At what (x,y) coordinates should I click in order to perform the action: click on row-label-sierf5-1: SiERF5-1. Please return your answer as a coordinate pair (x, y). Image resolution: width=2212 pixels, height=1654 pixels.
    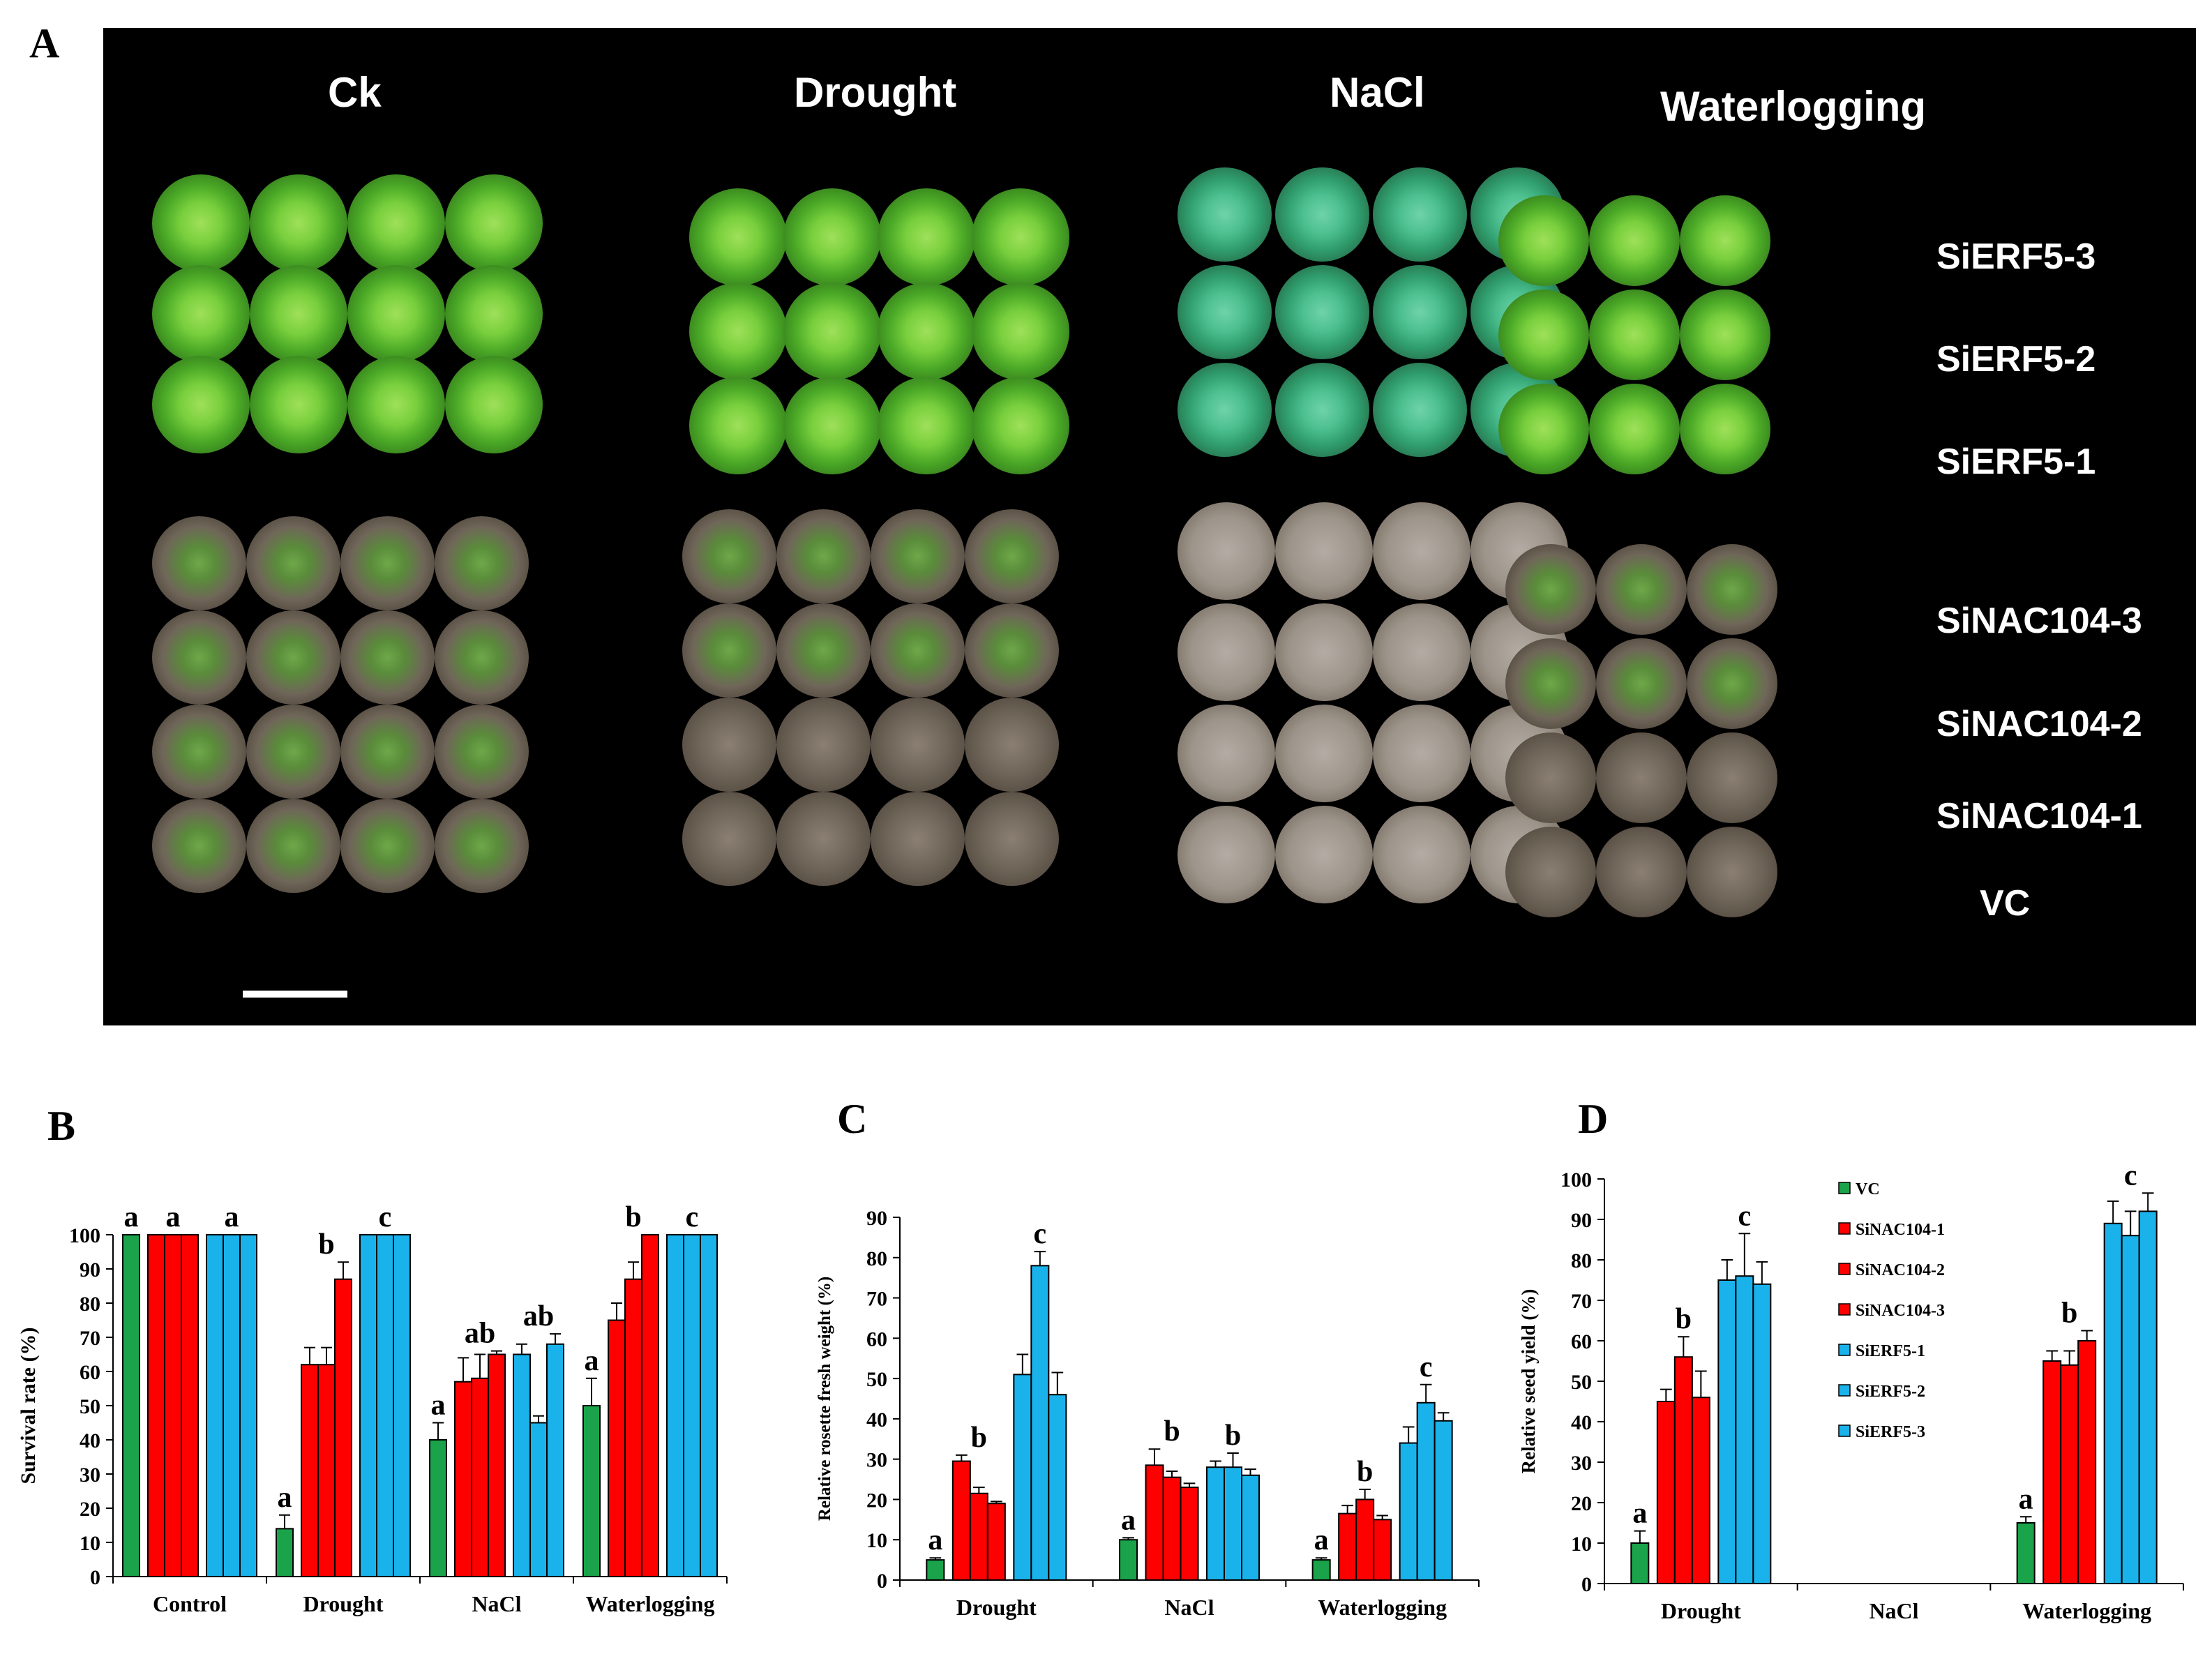
    Looking at the image, I should click on (2016, 462).